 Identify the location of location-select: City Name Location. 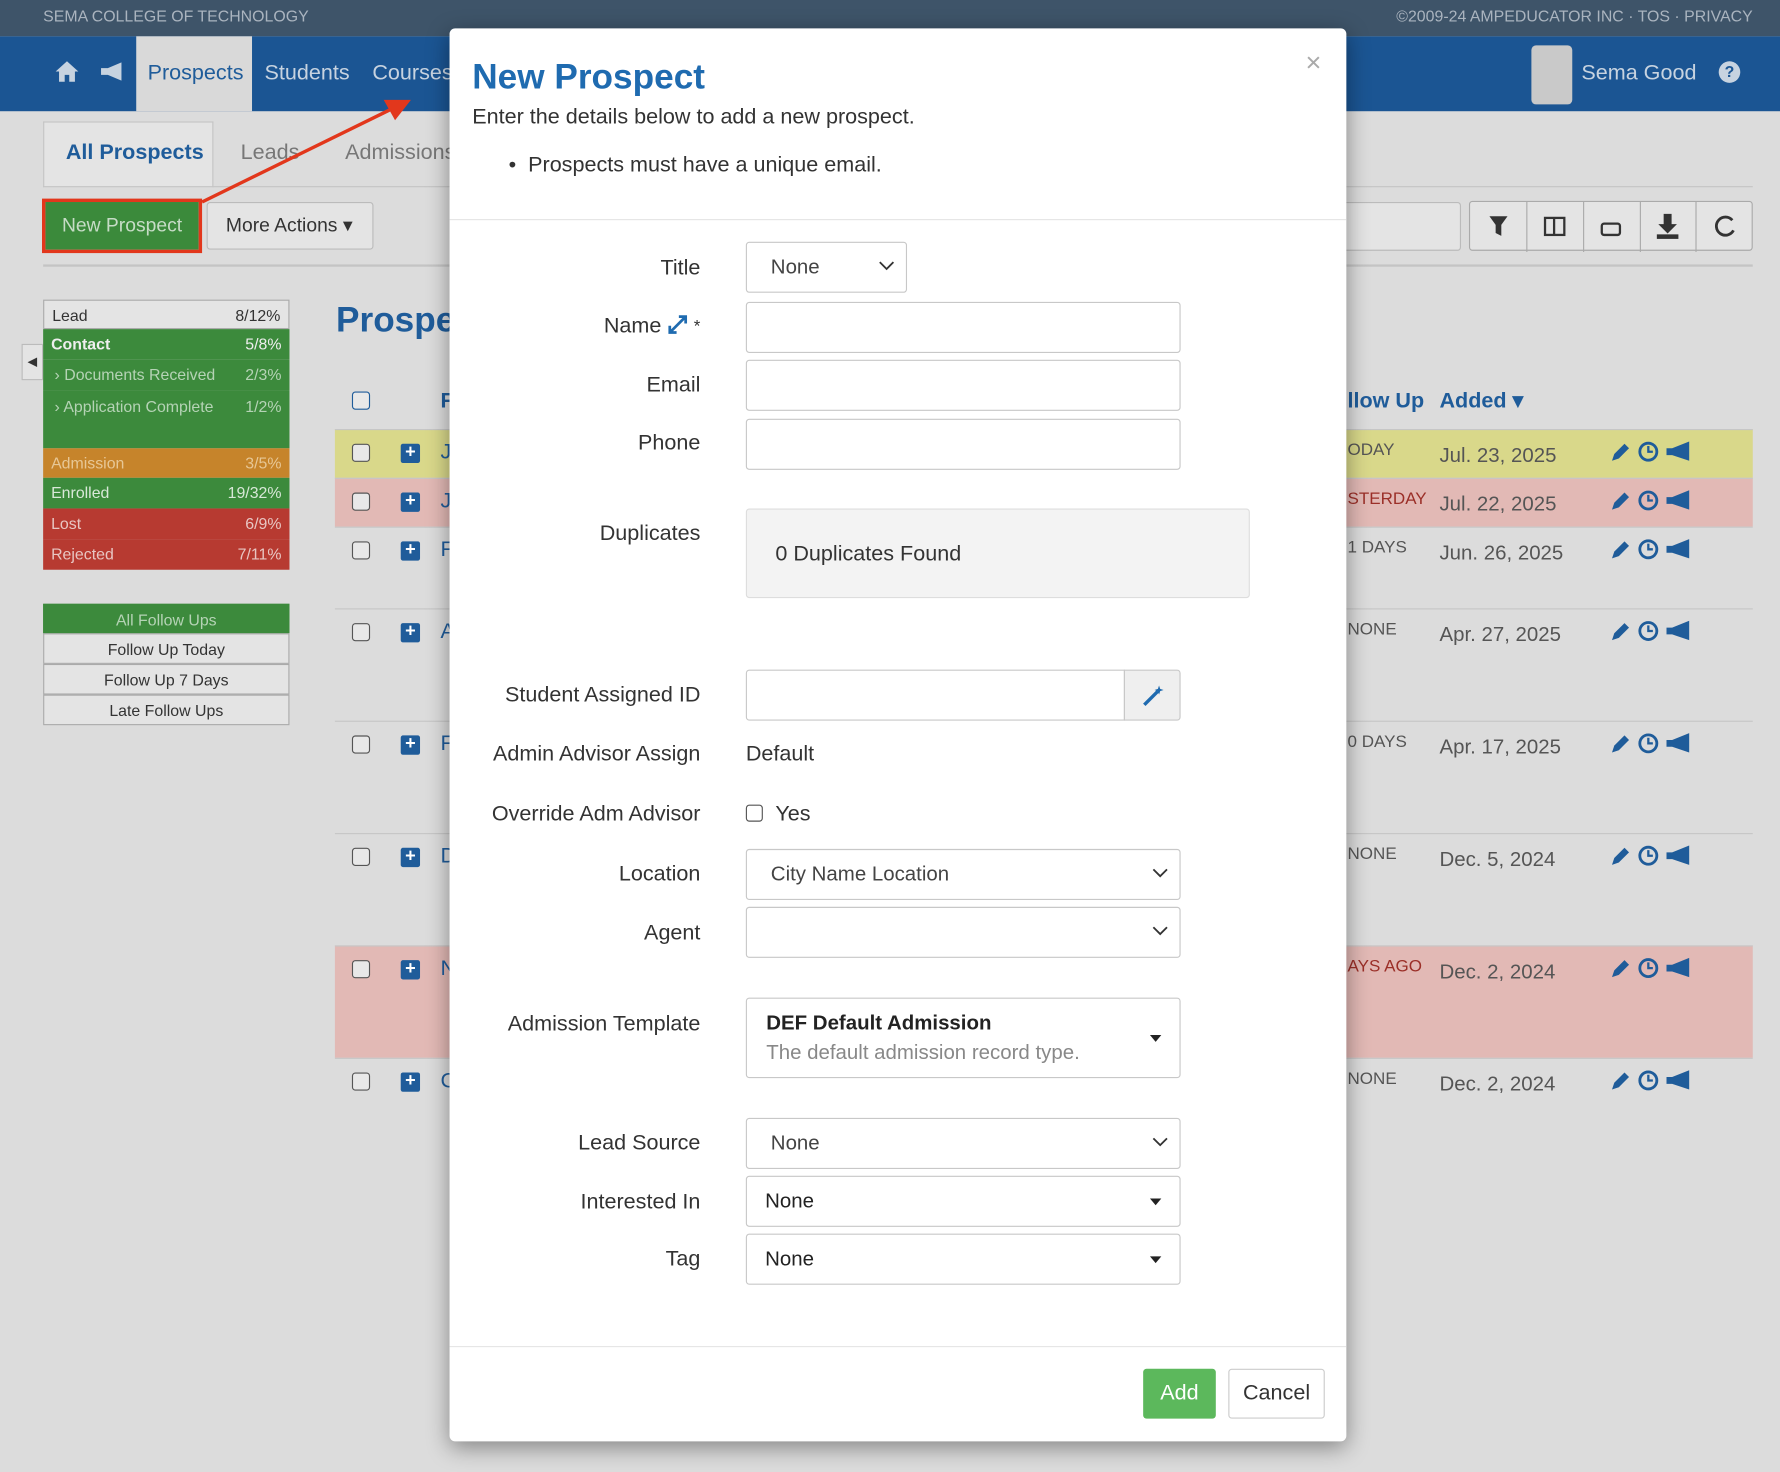
(963, 874).